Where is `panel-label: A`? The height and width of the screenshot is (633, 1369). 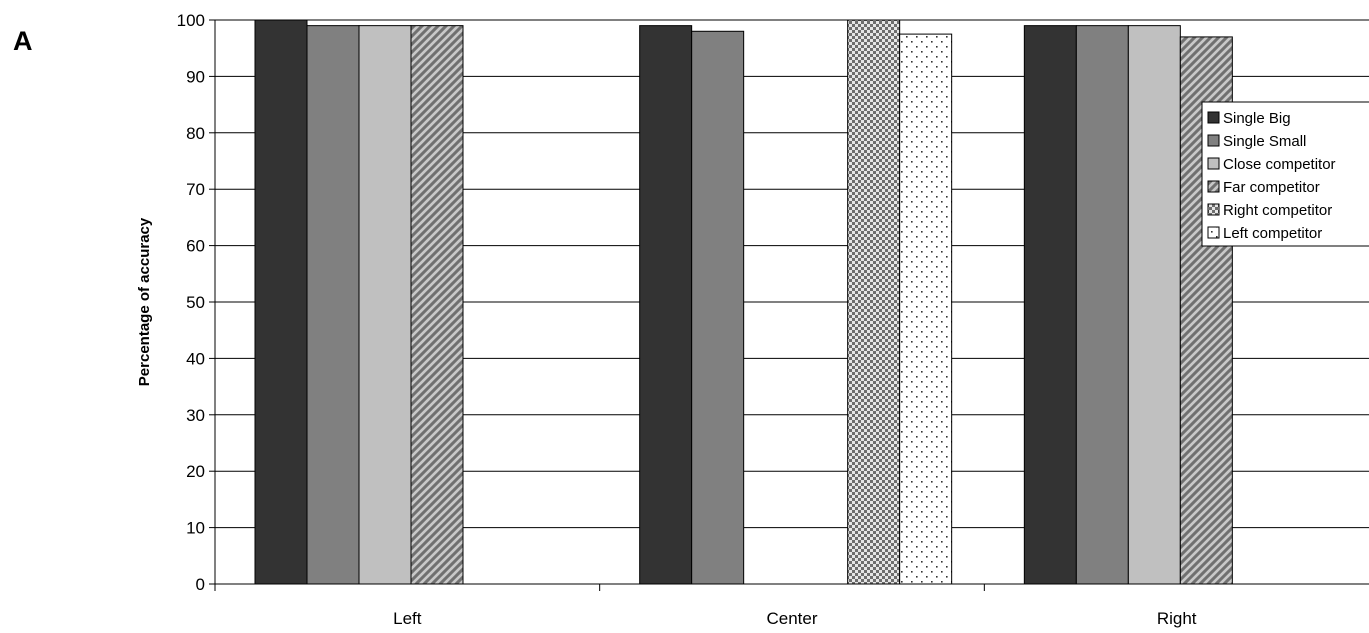
panel-label: A is located at coordinates (23, 41).